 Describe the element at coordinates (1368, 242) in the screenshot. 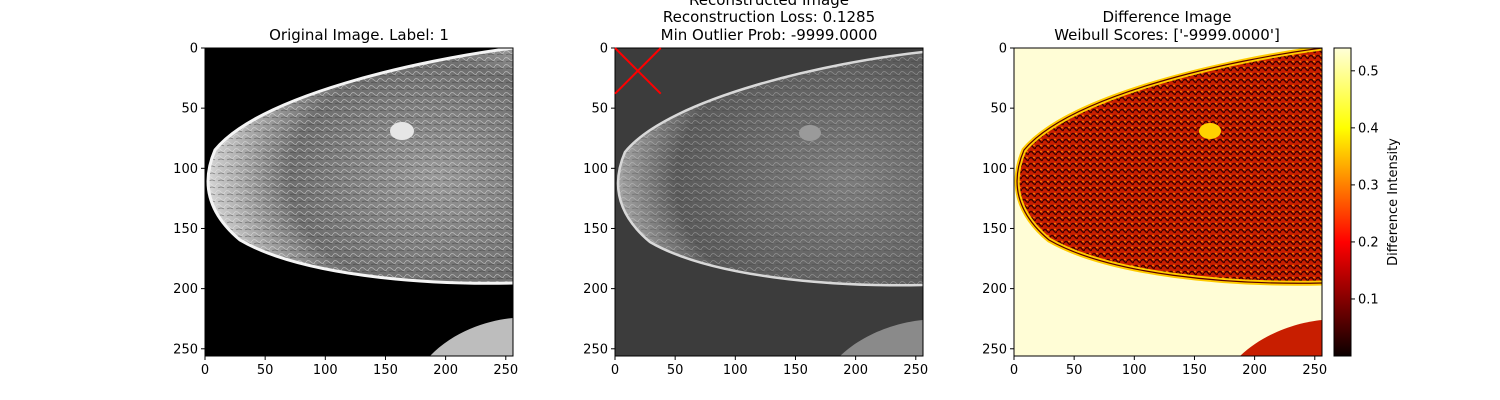

I see `colorbar-tick-label: 0.2` at that location.